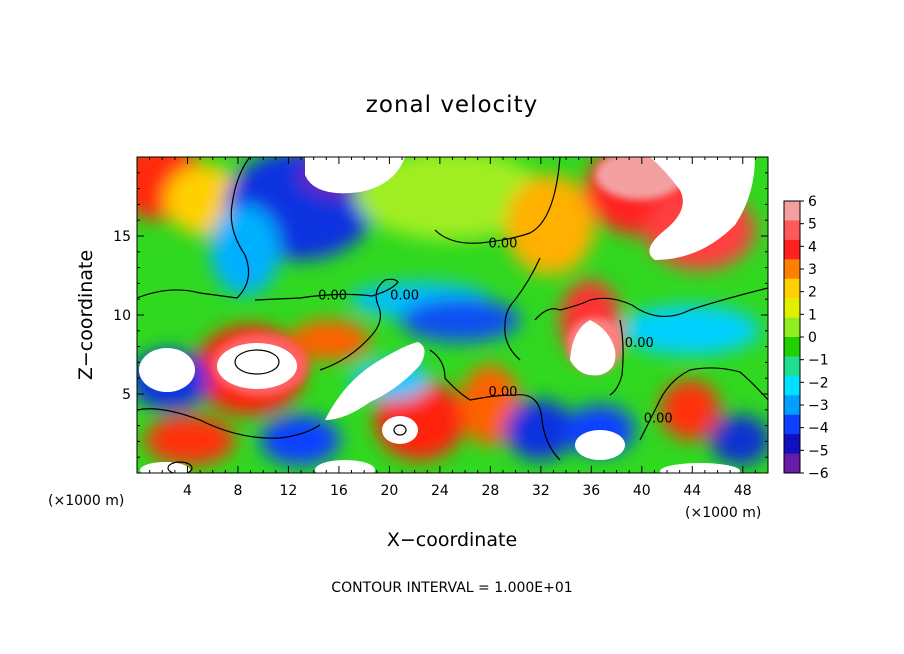  I want to click on colorbar-tick-label: 6, so click(812, 202).